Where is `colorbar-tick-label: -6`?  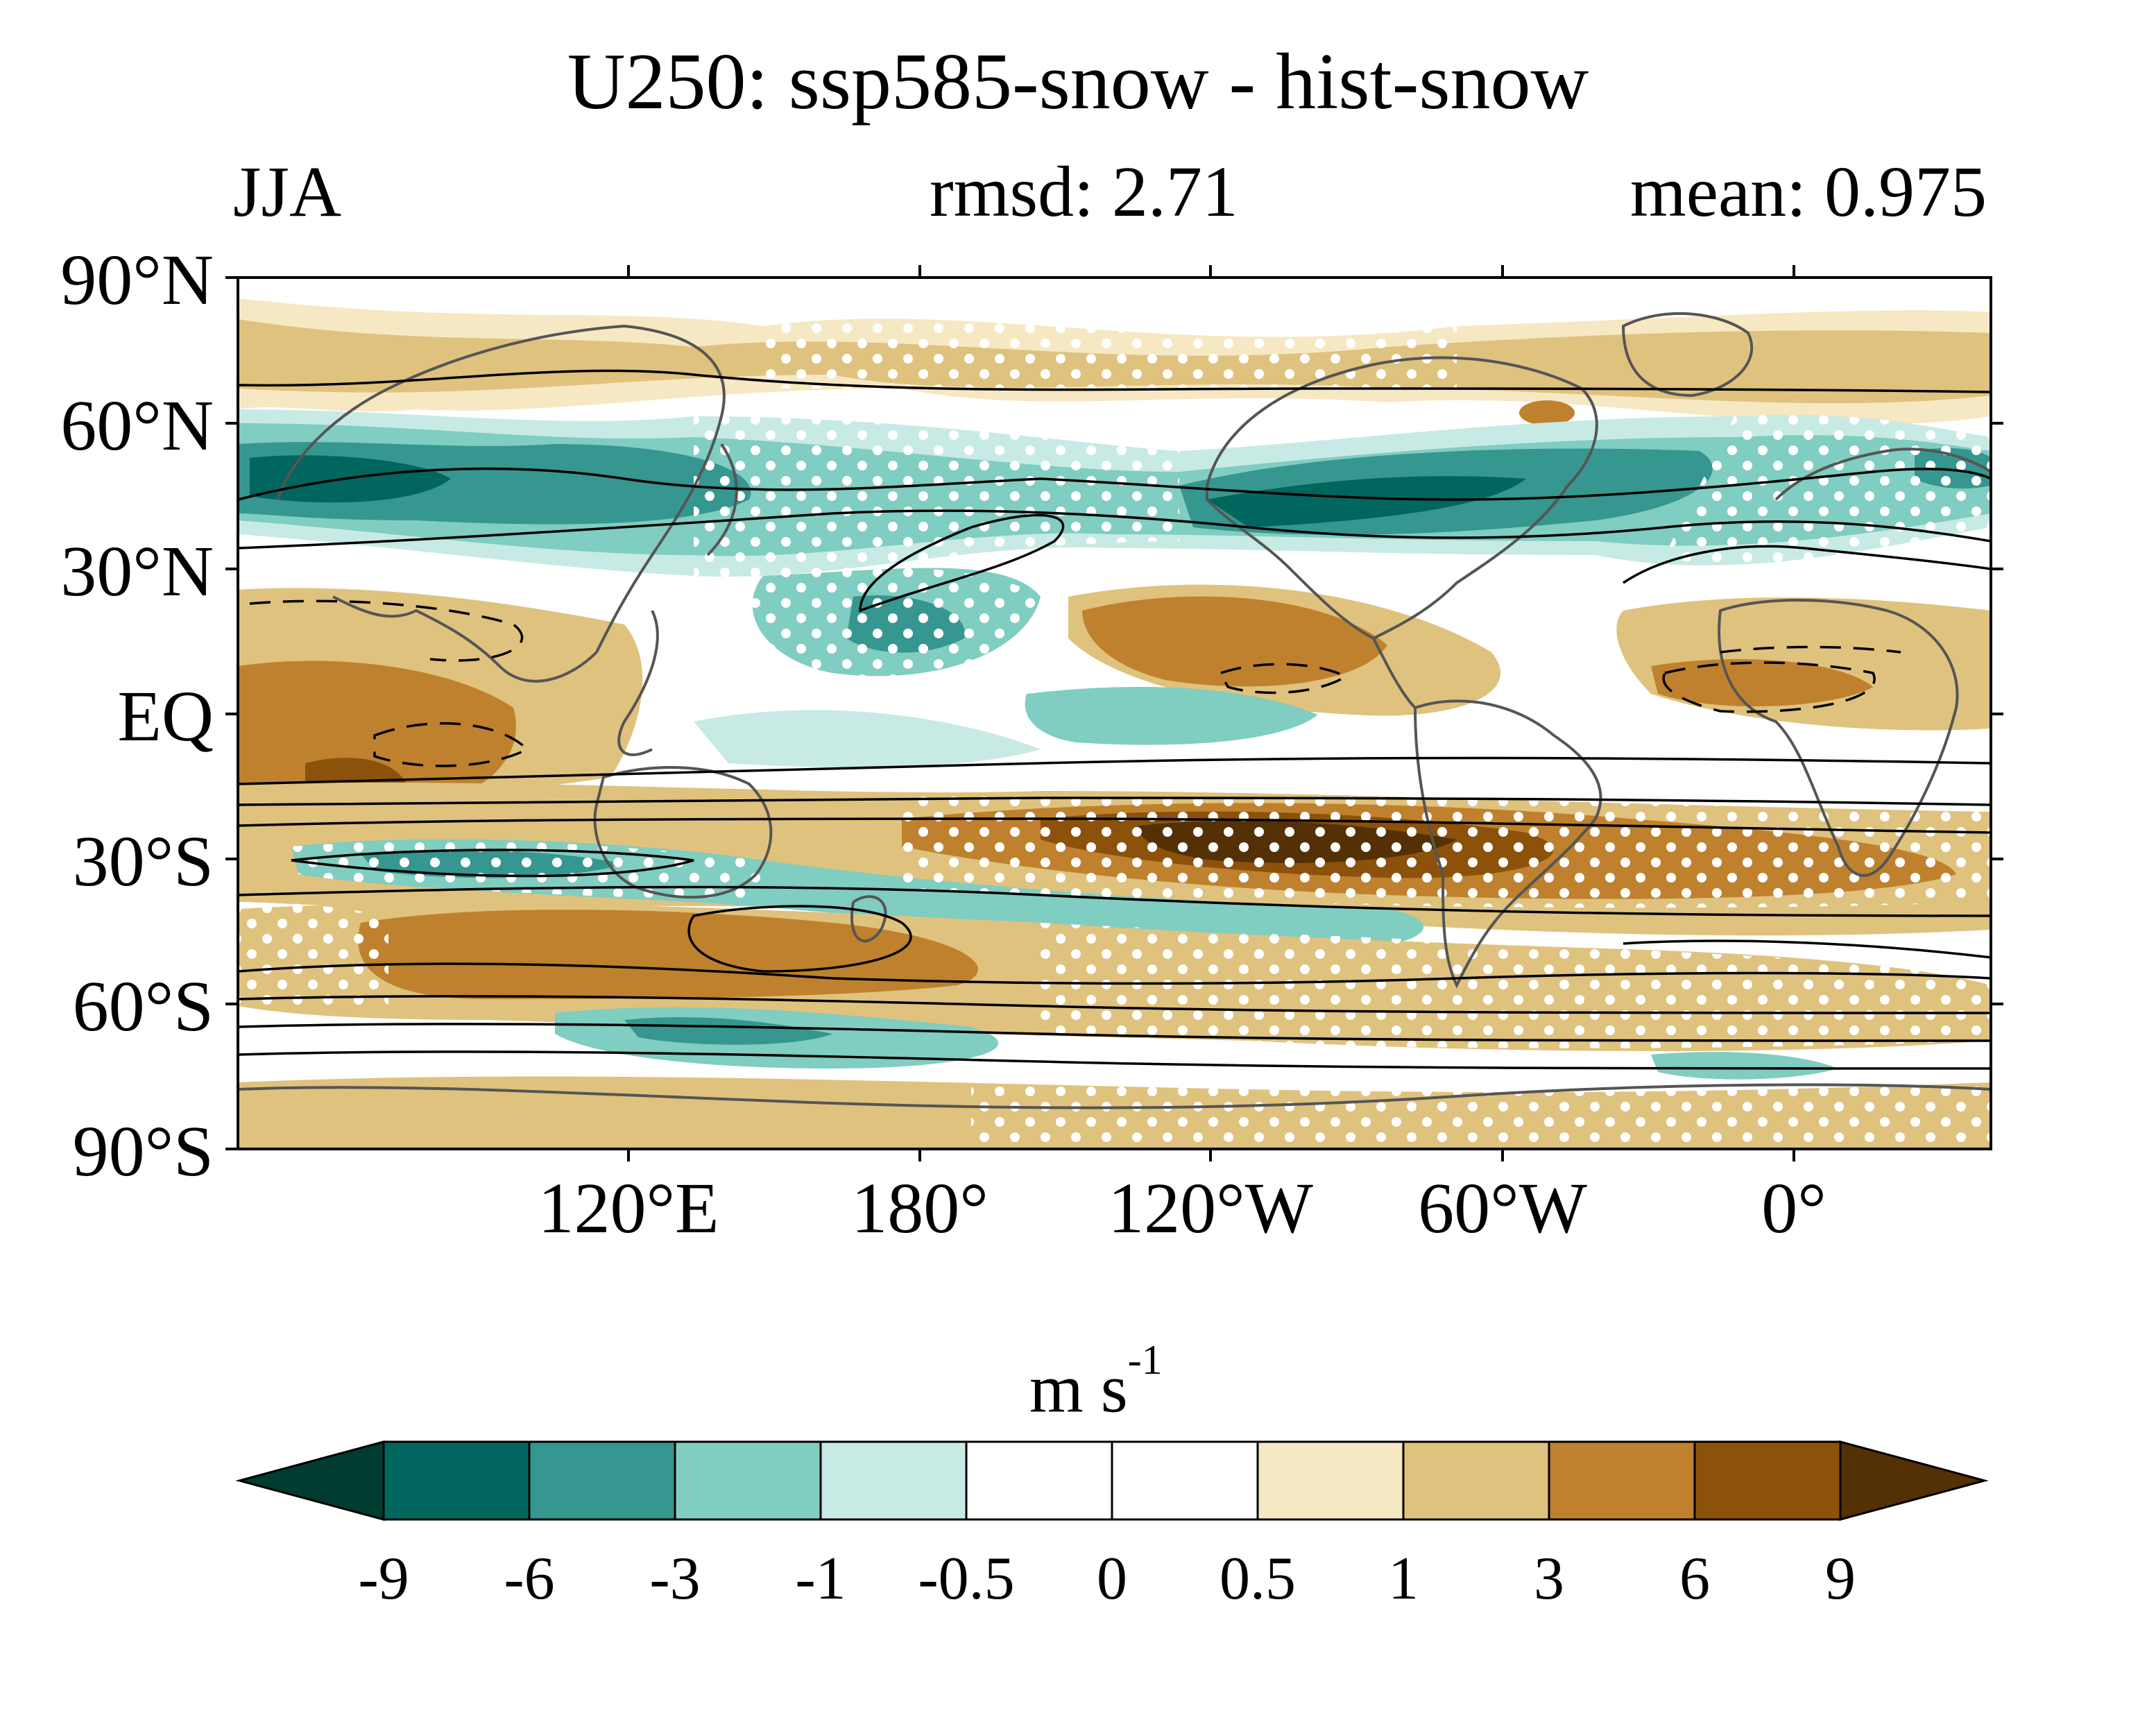 colorbar-tick-label: -6 is located at coordinates (529, 1578).